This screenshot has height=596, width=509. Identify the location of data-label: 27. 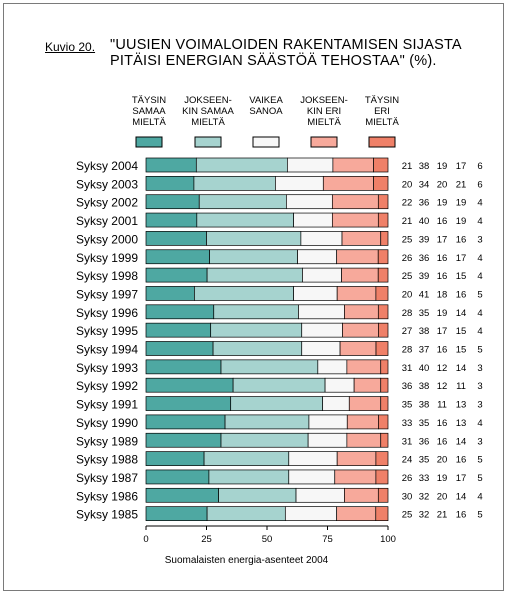
(407, 331).